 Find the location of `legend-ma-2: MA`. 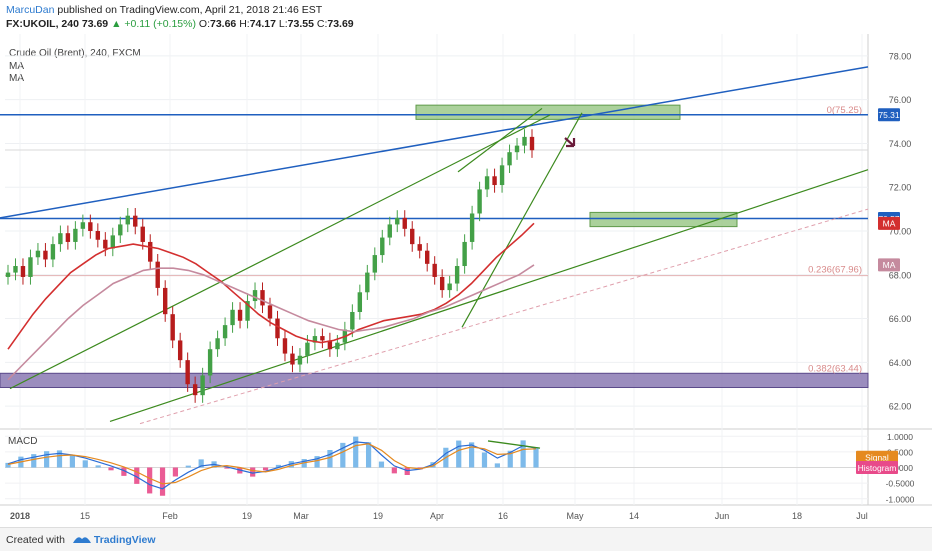

legend-ma-2: MA is located at coordinates (16, 78).